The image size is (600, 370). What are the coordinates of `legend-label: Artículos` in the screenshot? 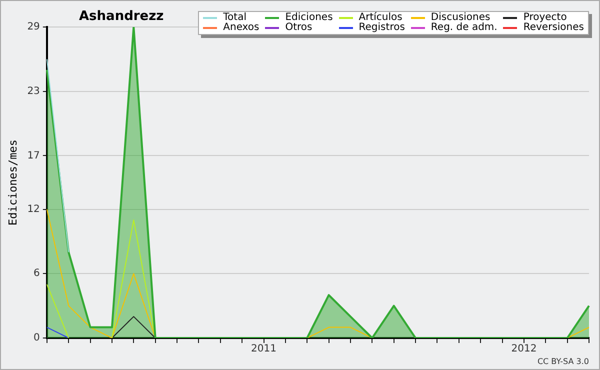 It's located at (380, 17).